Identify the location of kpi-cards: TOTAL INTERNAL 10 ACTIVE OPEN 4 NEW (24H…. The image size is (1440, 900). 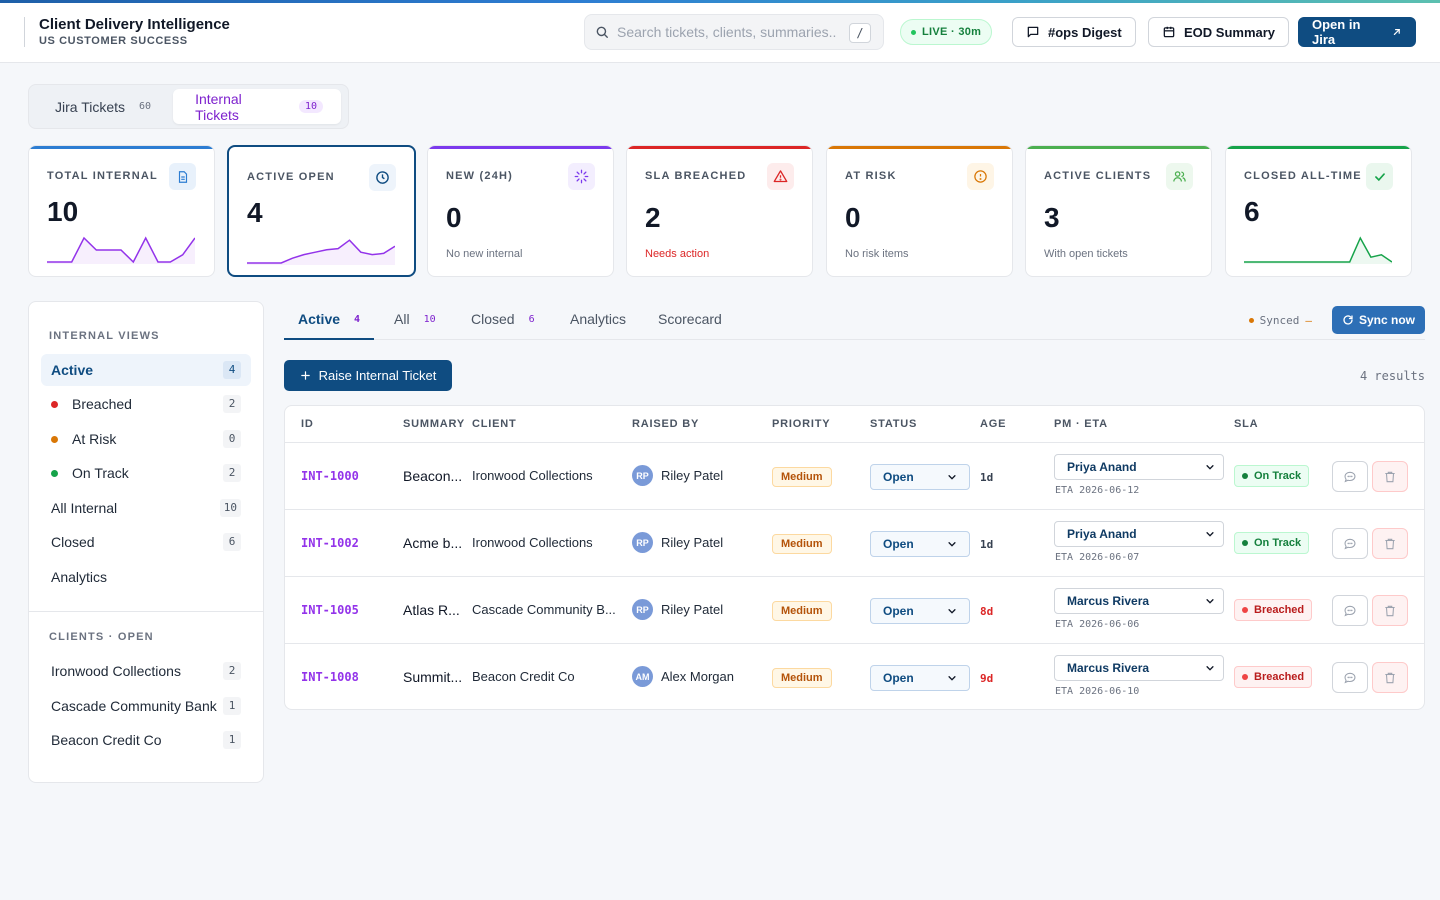
(720, 211).